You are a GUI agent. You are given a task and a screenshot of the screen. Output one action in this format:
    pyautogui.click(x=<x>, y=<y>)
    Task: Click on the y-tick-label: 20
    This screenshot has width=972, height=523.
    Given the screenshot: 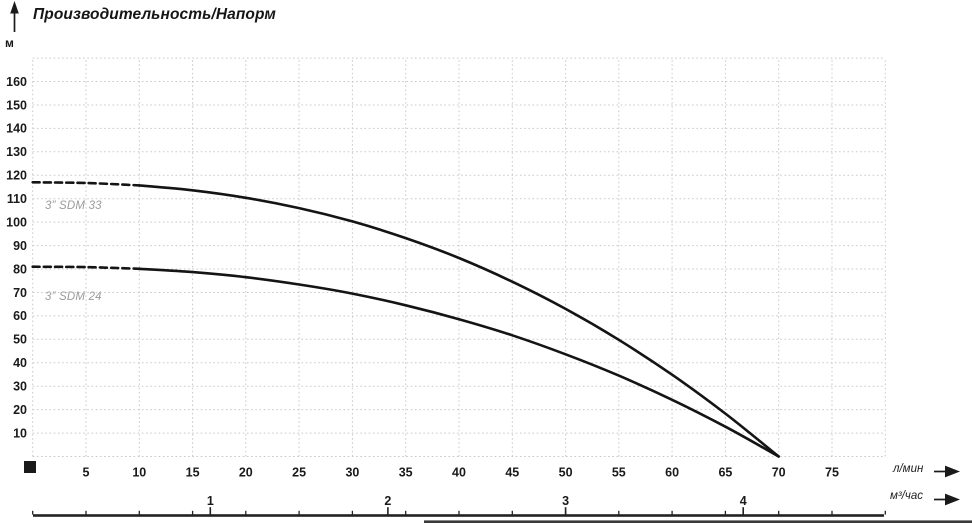 What is the action you would take?
    pyautogui.click(x=20, y=410)
    